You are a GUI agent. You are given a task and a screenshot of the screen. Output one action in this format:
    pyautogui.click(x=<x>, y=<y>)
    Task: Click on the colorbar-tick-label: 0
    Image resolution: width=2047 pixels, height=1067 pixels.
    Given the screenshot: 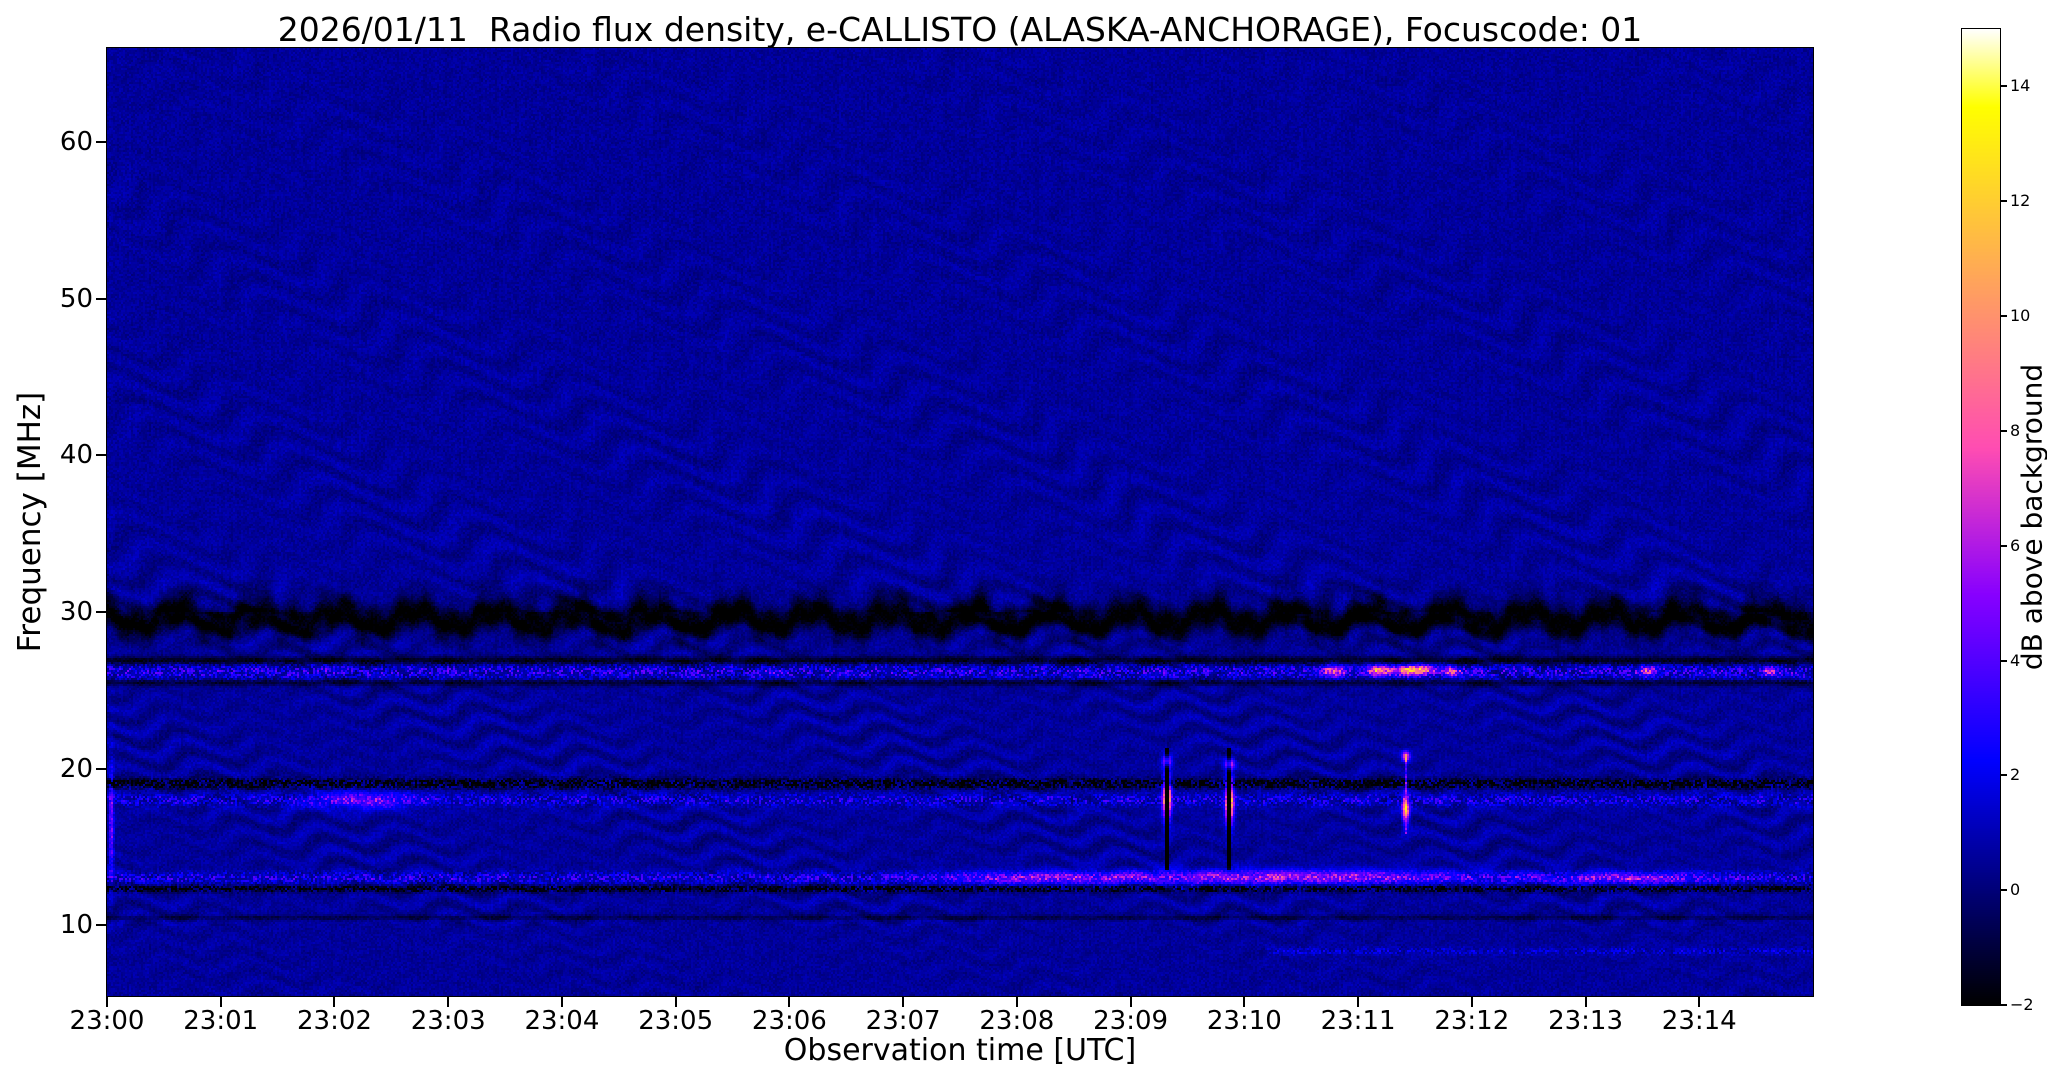 What is the action you would take?
    pyautogui.click(x=2015, y=890)
    